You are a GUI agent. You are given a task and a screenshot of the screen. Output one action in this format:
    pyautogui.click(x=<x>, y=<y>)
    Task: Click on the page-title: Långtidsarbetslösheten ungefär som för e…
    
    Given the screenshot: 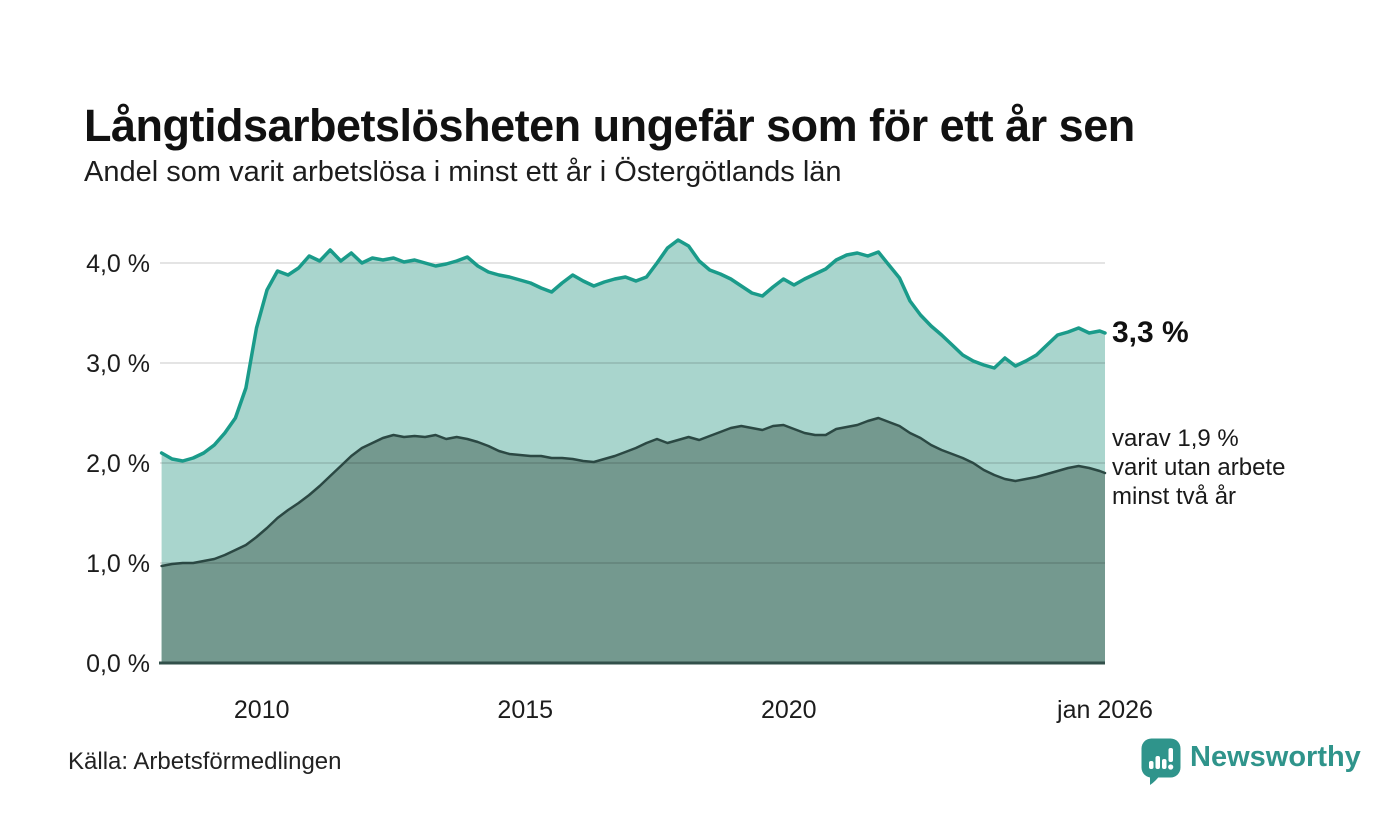 What is the action you would take?
    pyautogui.click(x=609, y=126)
    